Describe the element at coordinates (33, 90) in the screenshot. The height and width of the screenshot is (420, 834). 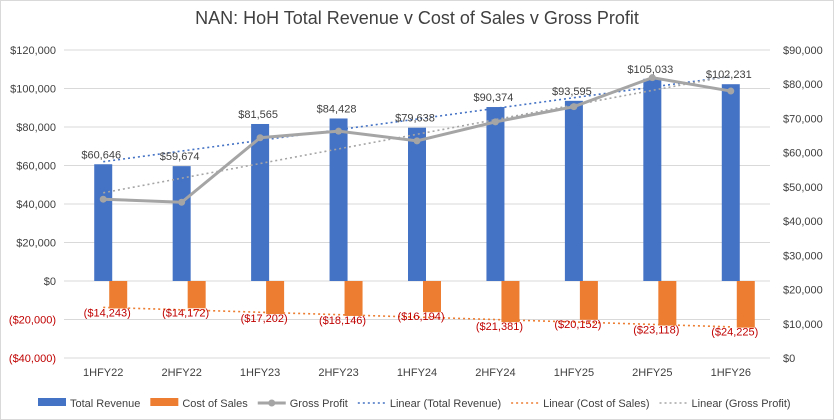
I see `left-axis-tick-label: $100,000` at that location.